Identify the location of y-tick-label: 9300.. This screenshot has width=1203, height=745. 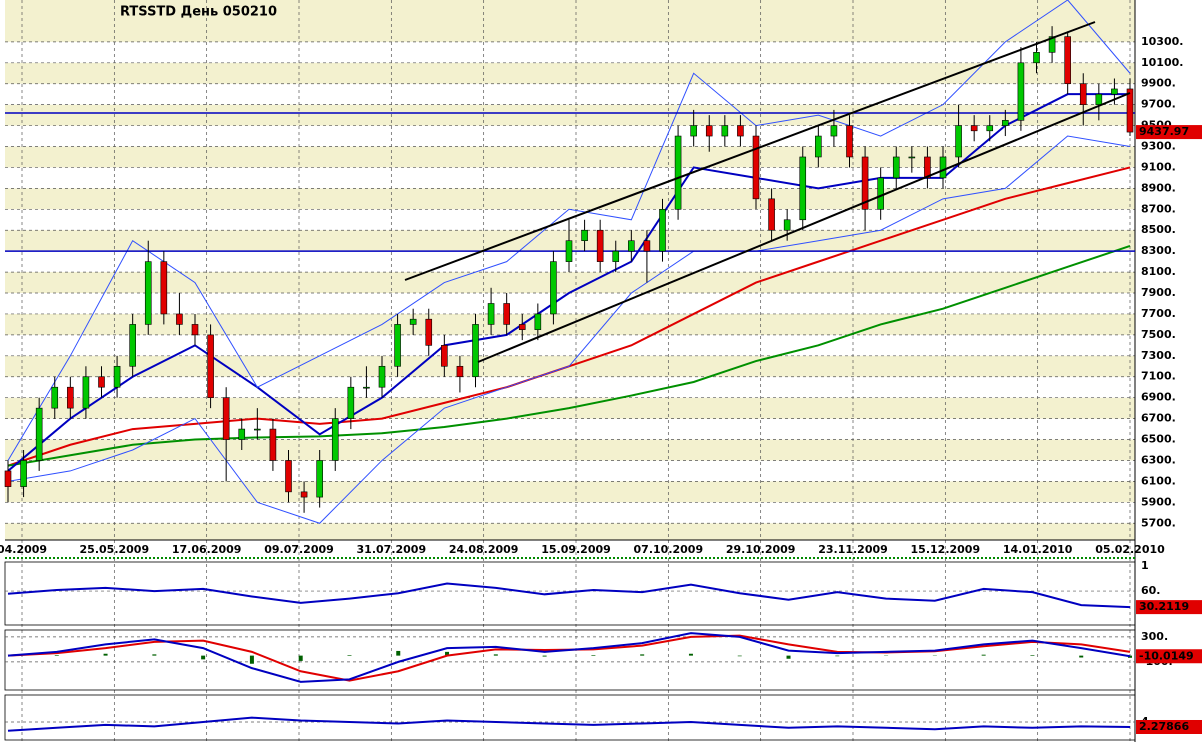
(1158, 146).